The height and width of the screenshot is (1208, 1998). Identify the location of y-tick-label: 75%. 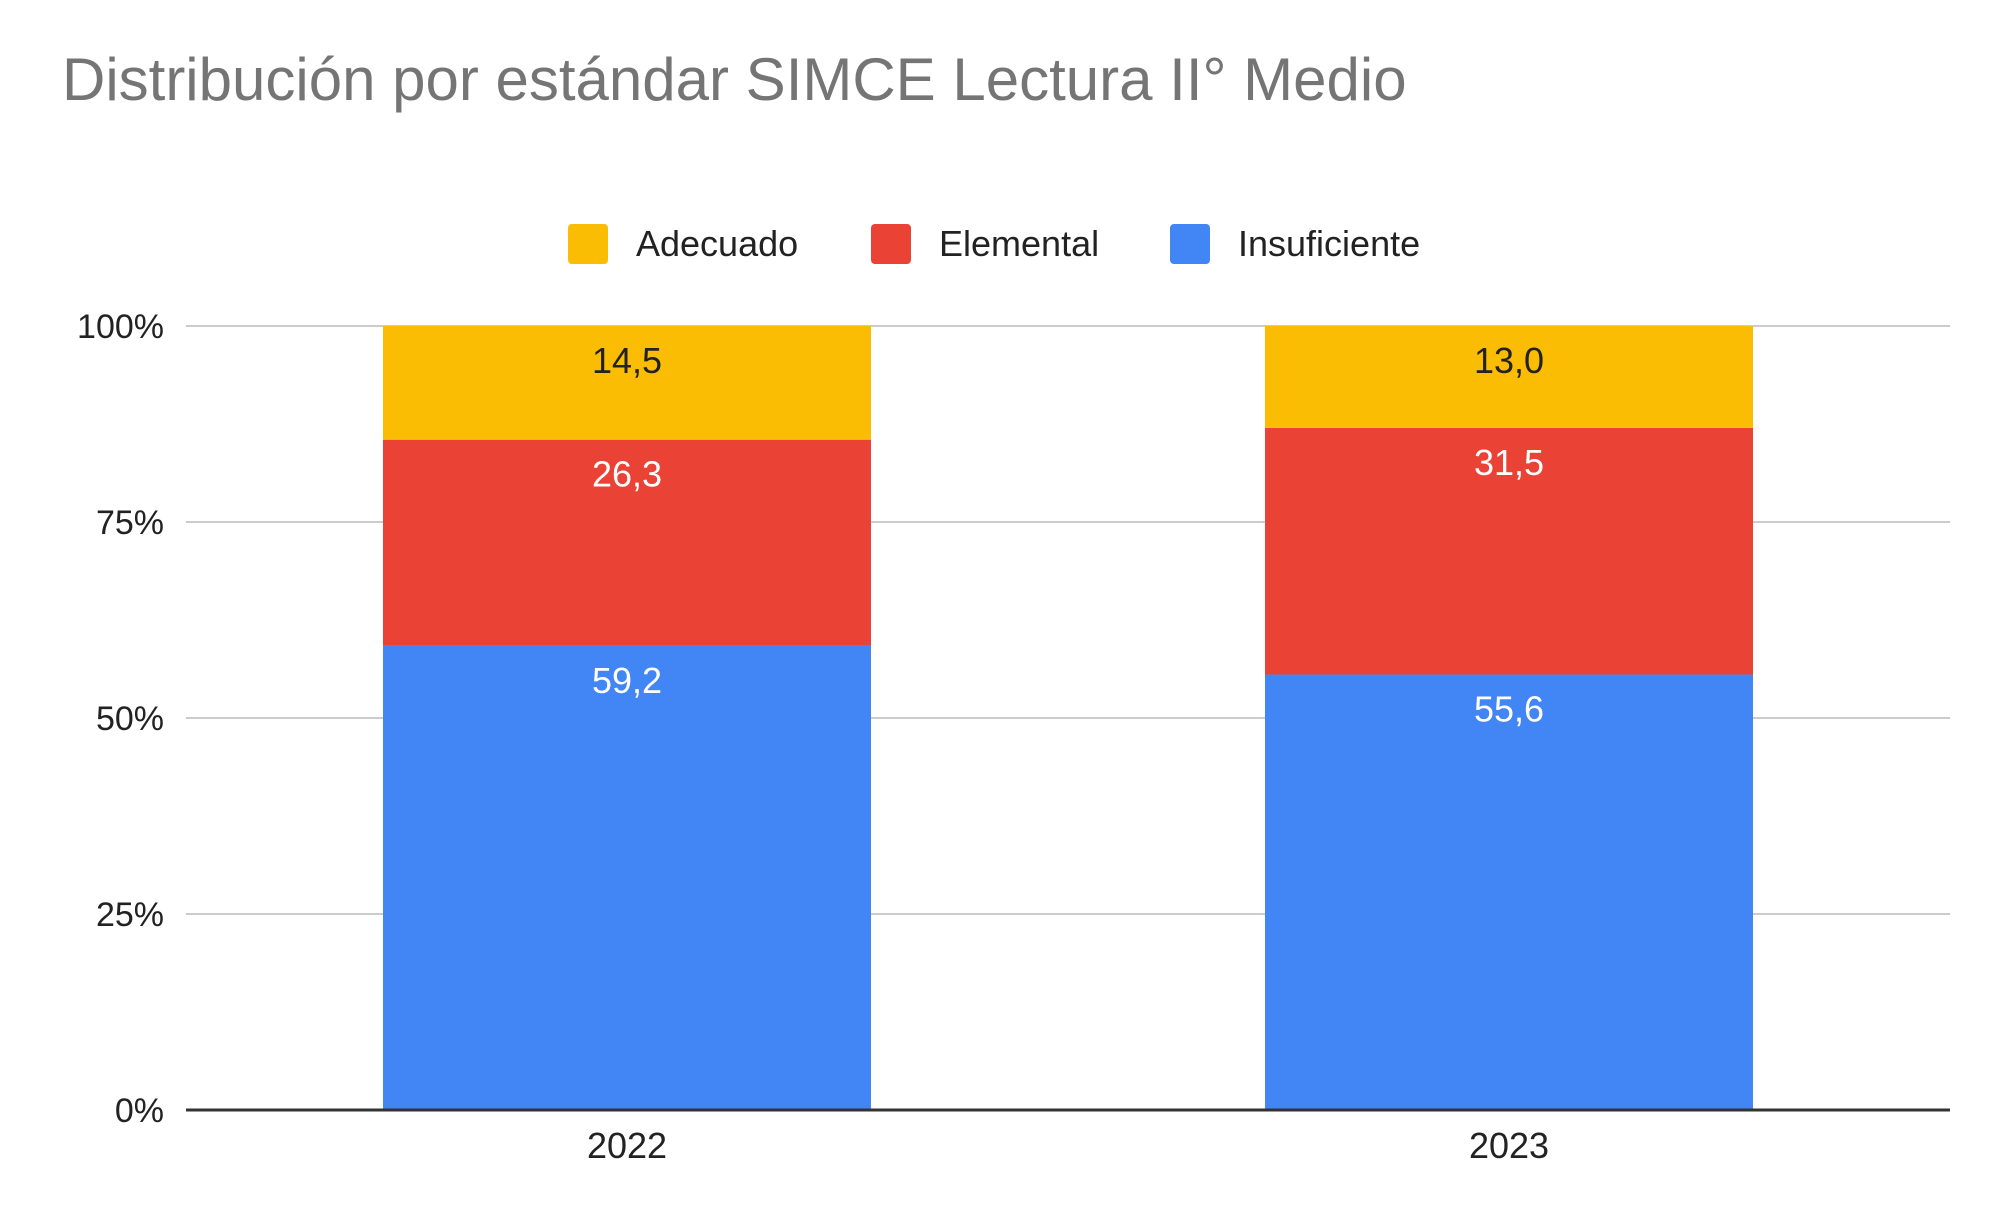
(130, 523).